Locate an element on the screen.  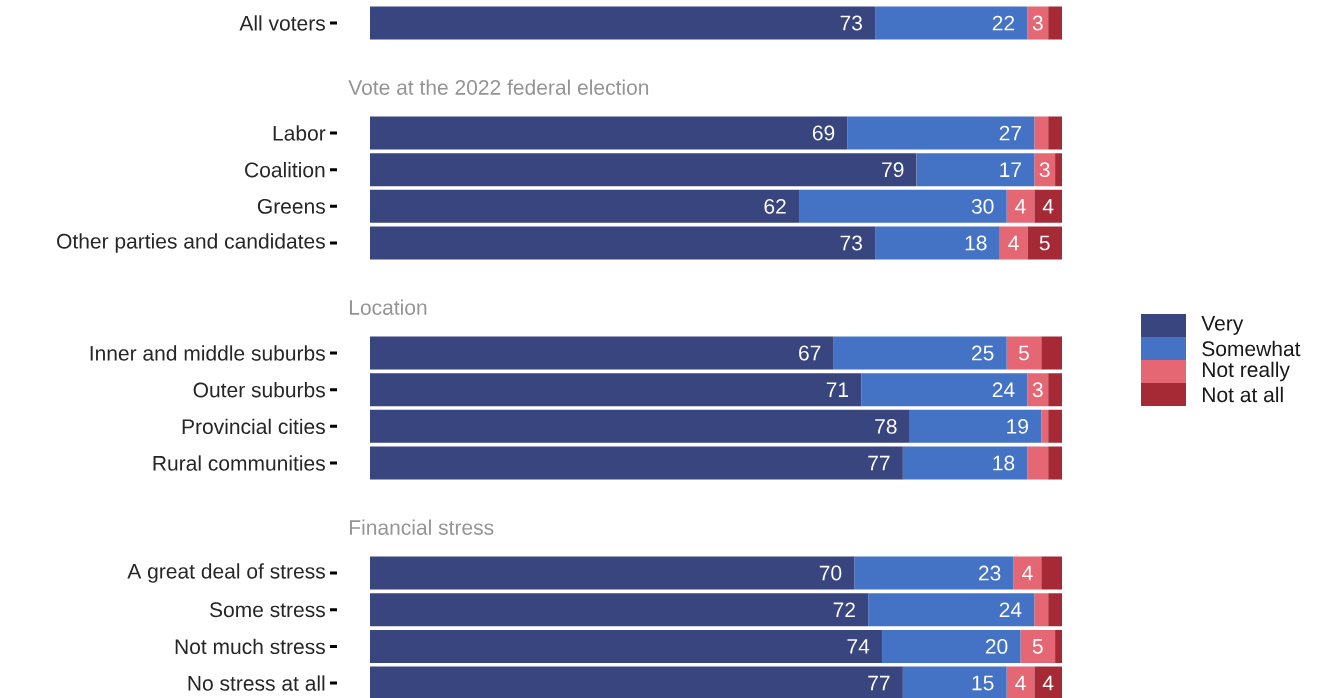
data-label: 19 is located at coordinates (1017, 426).